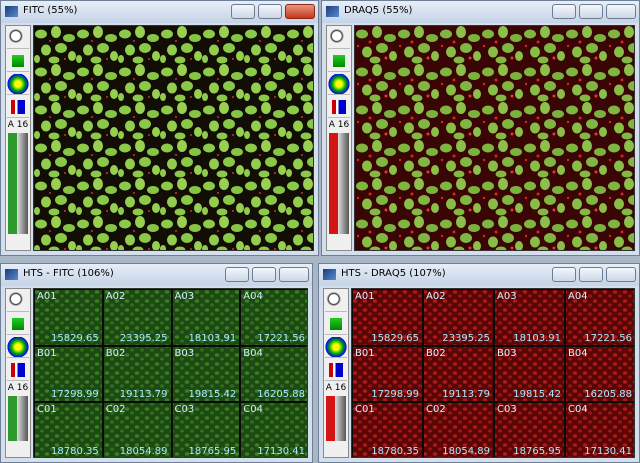 The image size is (640, 463). I want to click on toolbar: A 16, so click(18, 138).